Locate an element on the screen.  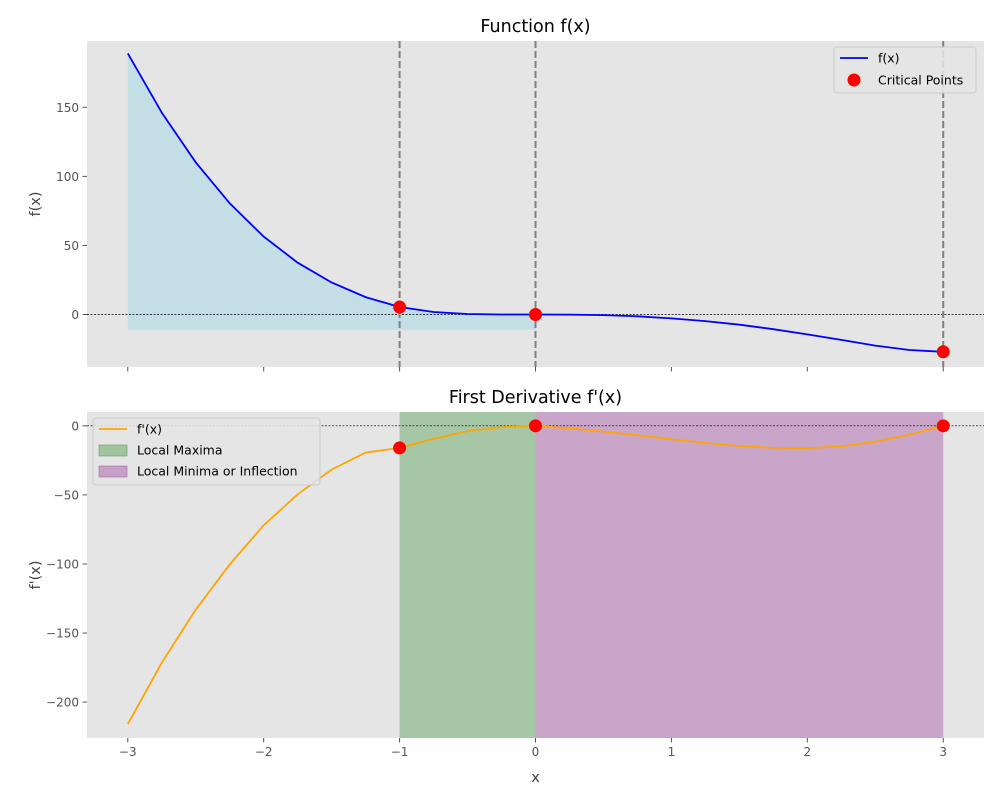
band-local-maxima is located at coordinates (467, 575).